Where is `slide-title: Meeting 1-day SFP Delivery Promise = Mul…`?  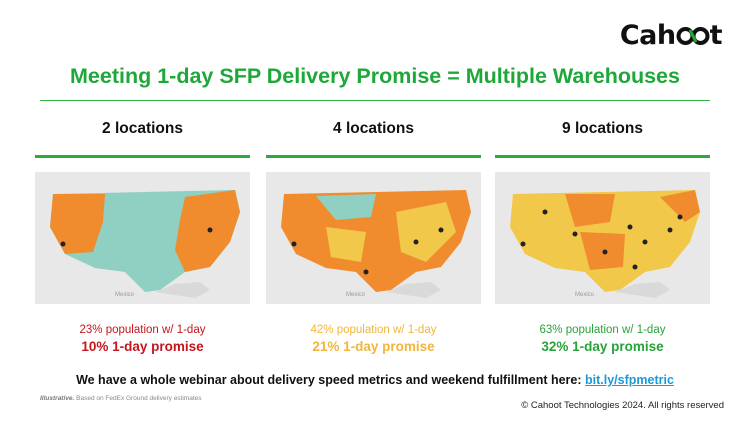 slide-title: Meeting 1-day SFP Delivery Promise = Mul… is located at coordinates (375, 76).